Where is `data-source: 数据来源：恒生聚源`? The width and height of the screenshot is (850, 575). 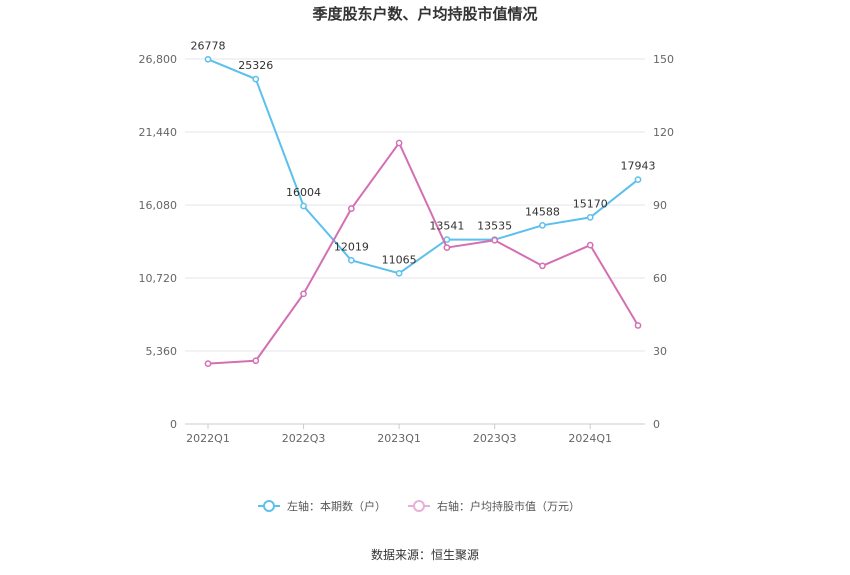 data-source: 数据来源：恒生聚源 is located at coordinates (425, 554).